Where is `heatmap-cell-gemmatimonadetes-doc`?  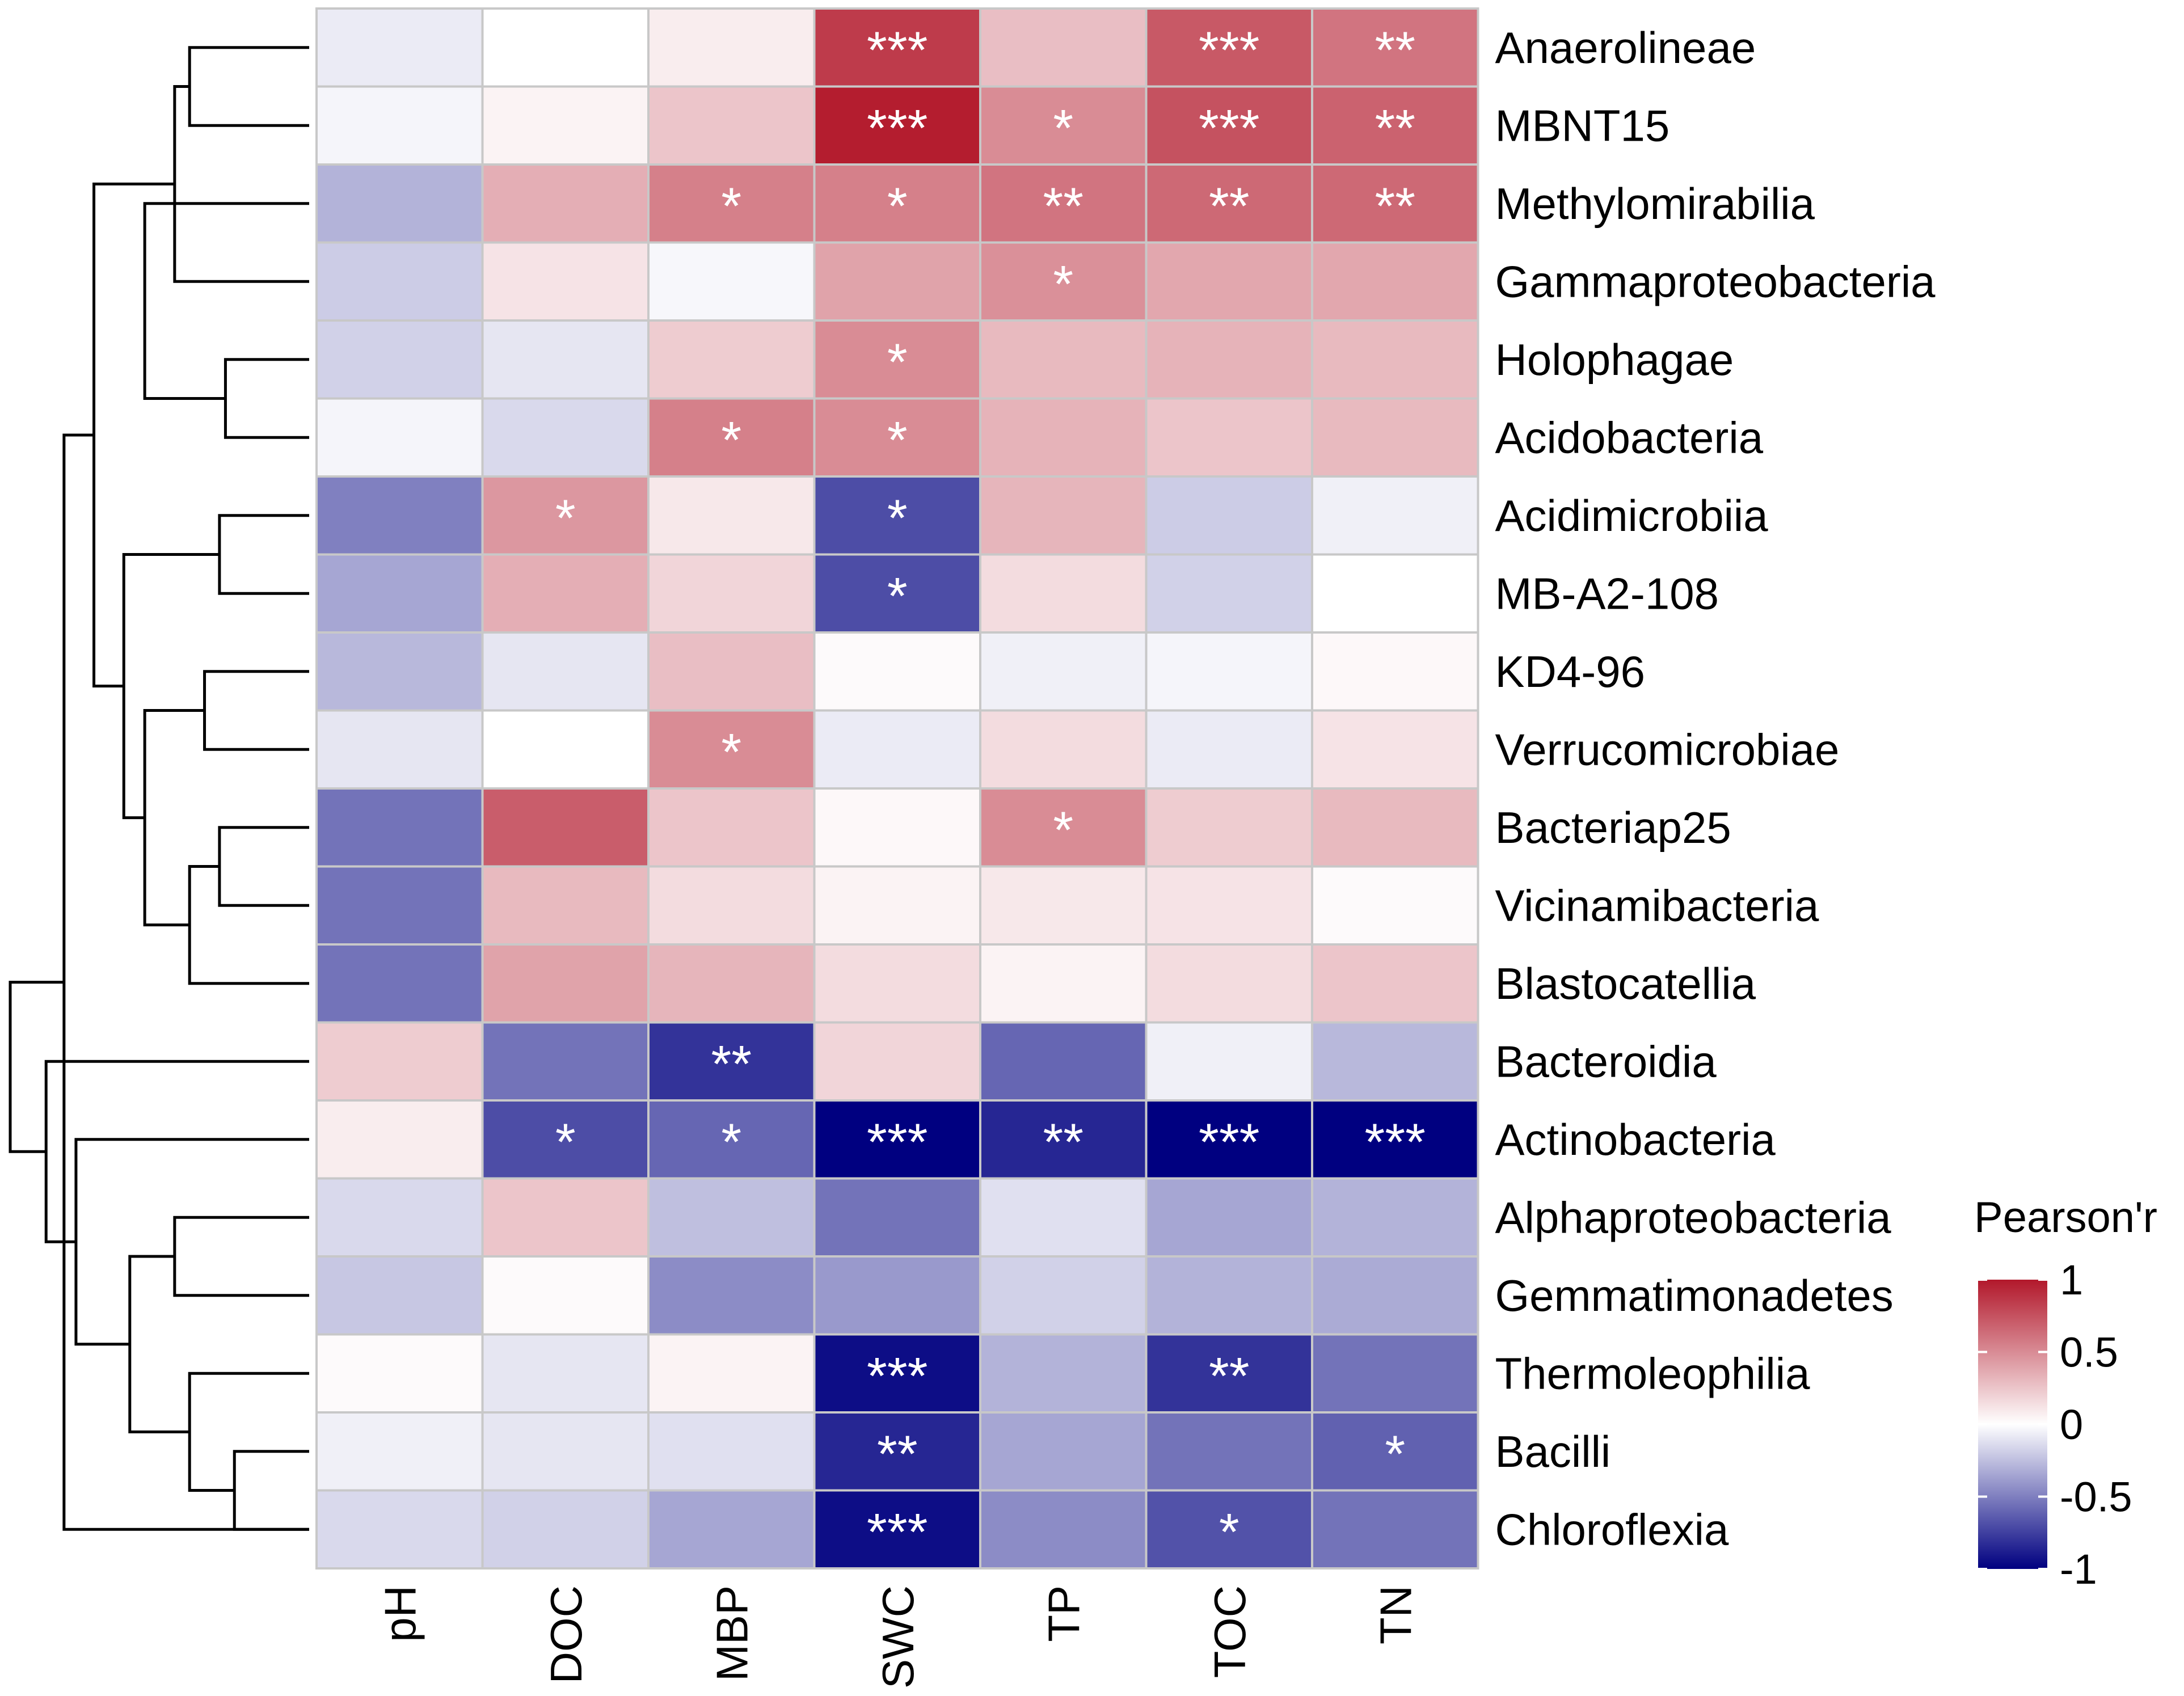
heatmap-cell-gemmatimonadetes-doc is located at coordinates (565, 1295).